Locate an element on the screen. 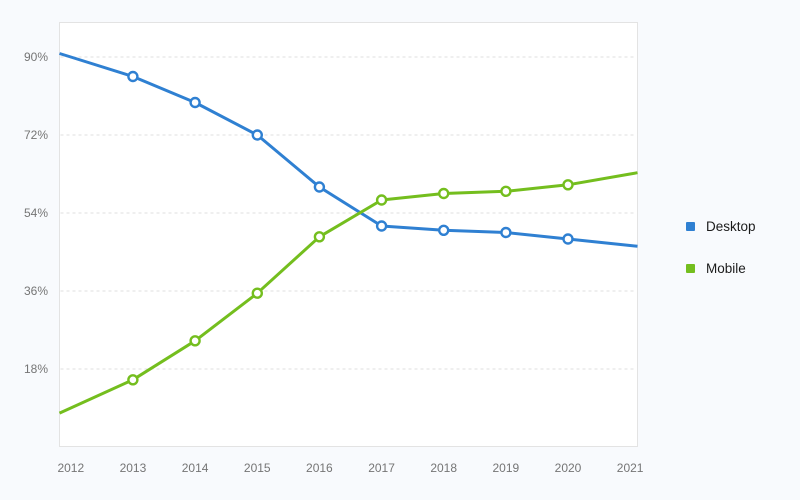 Image resolution: width=800 pixels, height=500 pixels. desktop-point-2015 is located at coordinates (257, 135).